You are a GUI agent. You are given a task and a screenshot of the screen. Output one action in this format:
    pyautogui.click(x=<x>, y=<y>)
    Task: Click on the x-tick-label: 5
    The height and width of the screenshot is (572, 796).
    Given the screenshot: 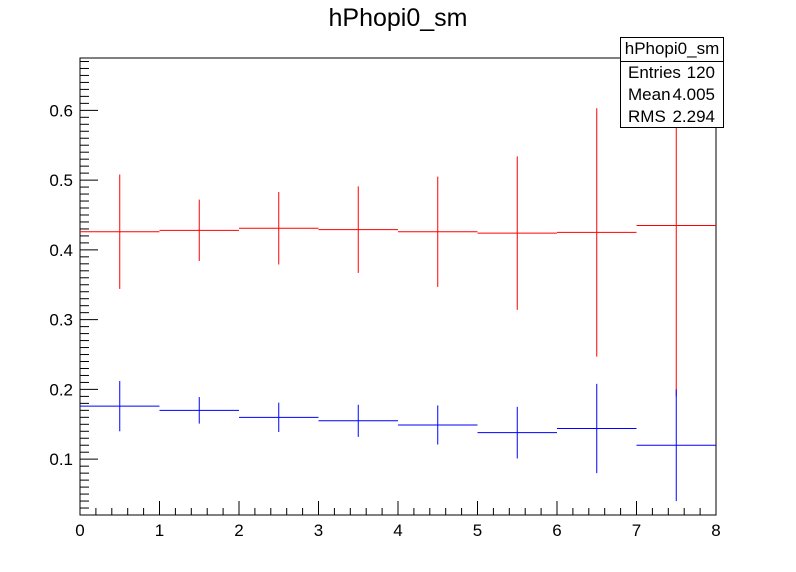 What is the action you would take?
    pyautogui.click(x=477, y=530)
    